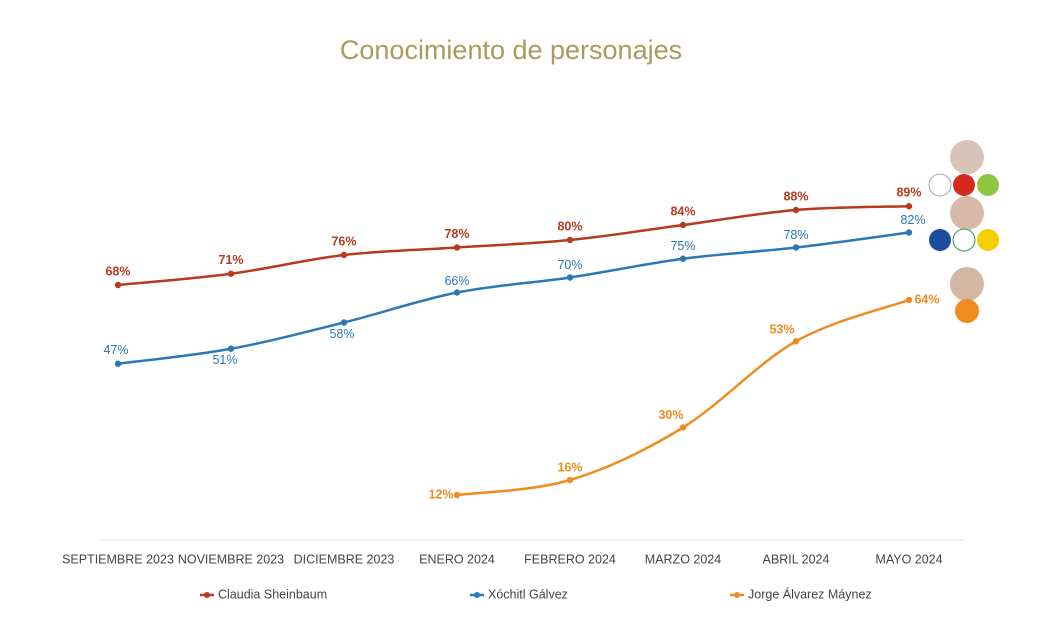  What do you see at coordinates (683, 559) in the screenshot?
I see `x-tick-label: MARZO 2024` at bounding box center [683, 559].